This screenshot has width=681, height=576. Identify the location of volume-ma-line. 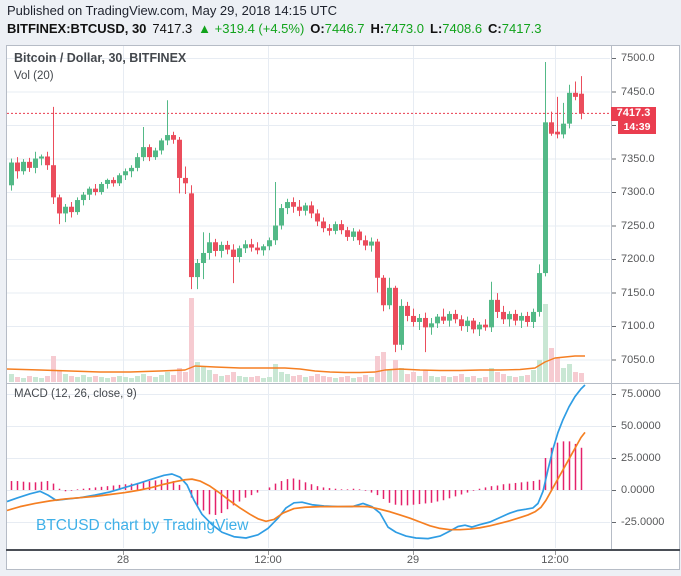
(296, 364).